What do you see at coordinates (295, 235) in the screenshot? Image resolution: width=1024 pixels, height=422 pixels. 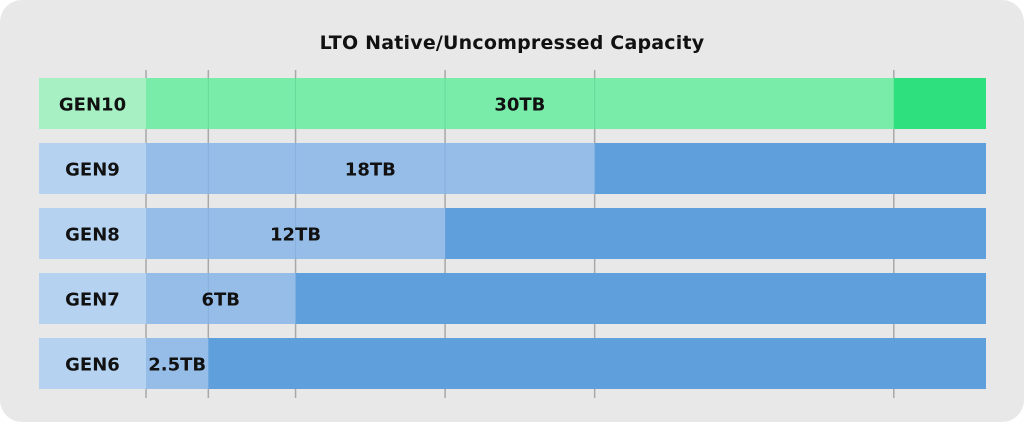 I see `value-label: 12TB` at bounding box center [295, 235].